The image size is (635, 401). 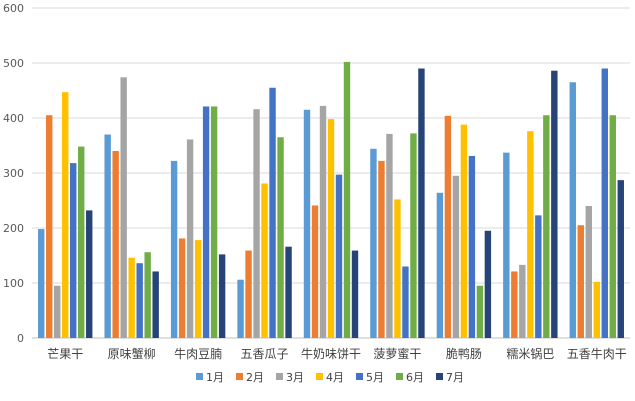 What do you see at coordinates (375, 377) in the screenshot?
I see `legend-label: 5月` at bounding box center [375, 377].